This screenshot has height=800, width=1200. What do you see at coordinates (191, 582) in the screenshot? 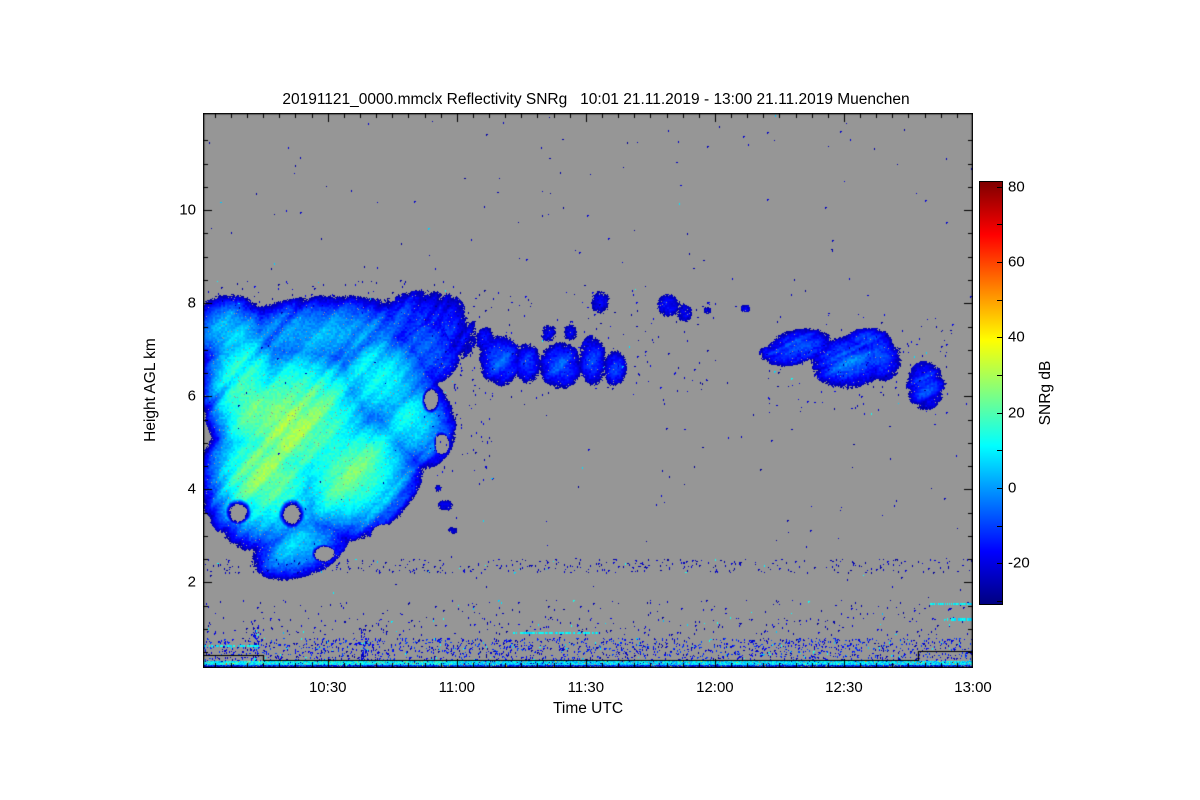
I see `y-tick-label: 2` at bounding box center [191, 582].